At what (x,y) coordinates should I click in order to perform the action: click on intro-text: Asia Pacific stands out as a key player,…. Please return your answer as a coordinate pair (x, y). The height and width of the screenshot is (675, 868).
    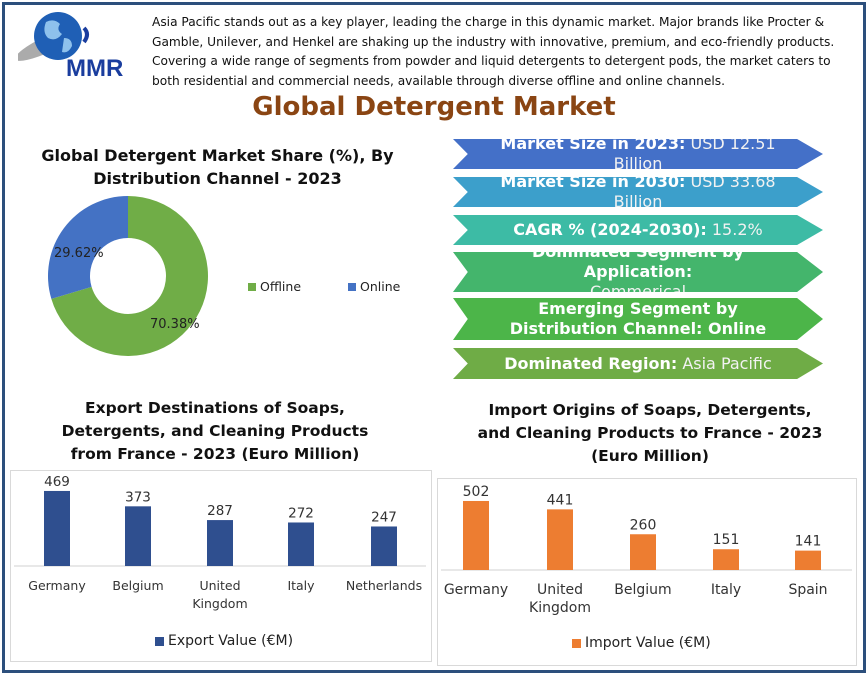
    Looking at the image, I should click on (493, 51).